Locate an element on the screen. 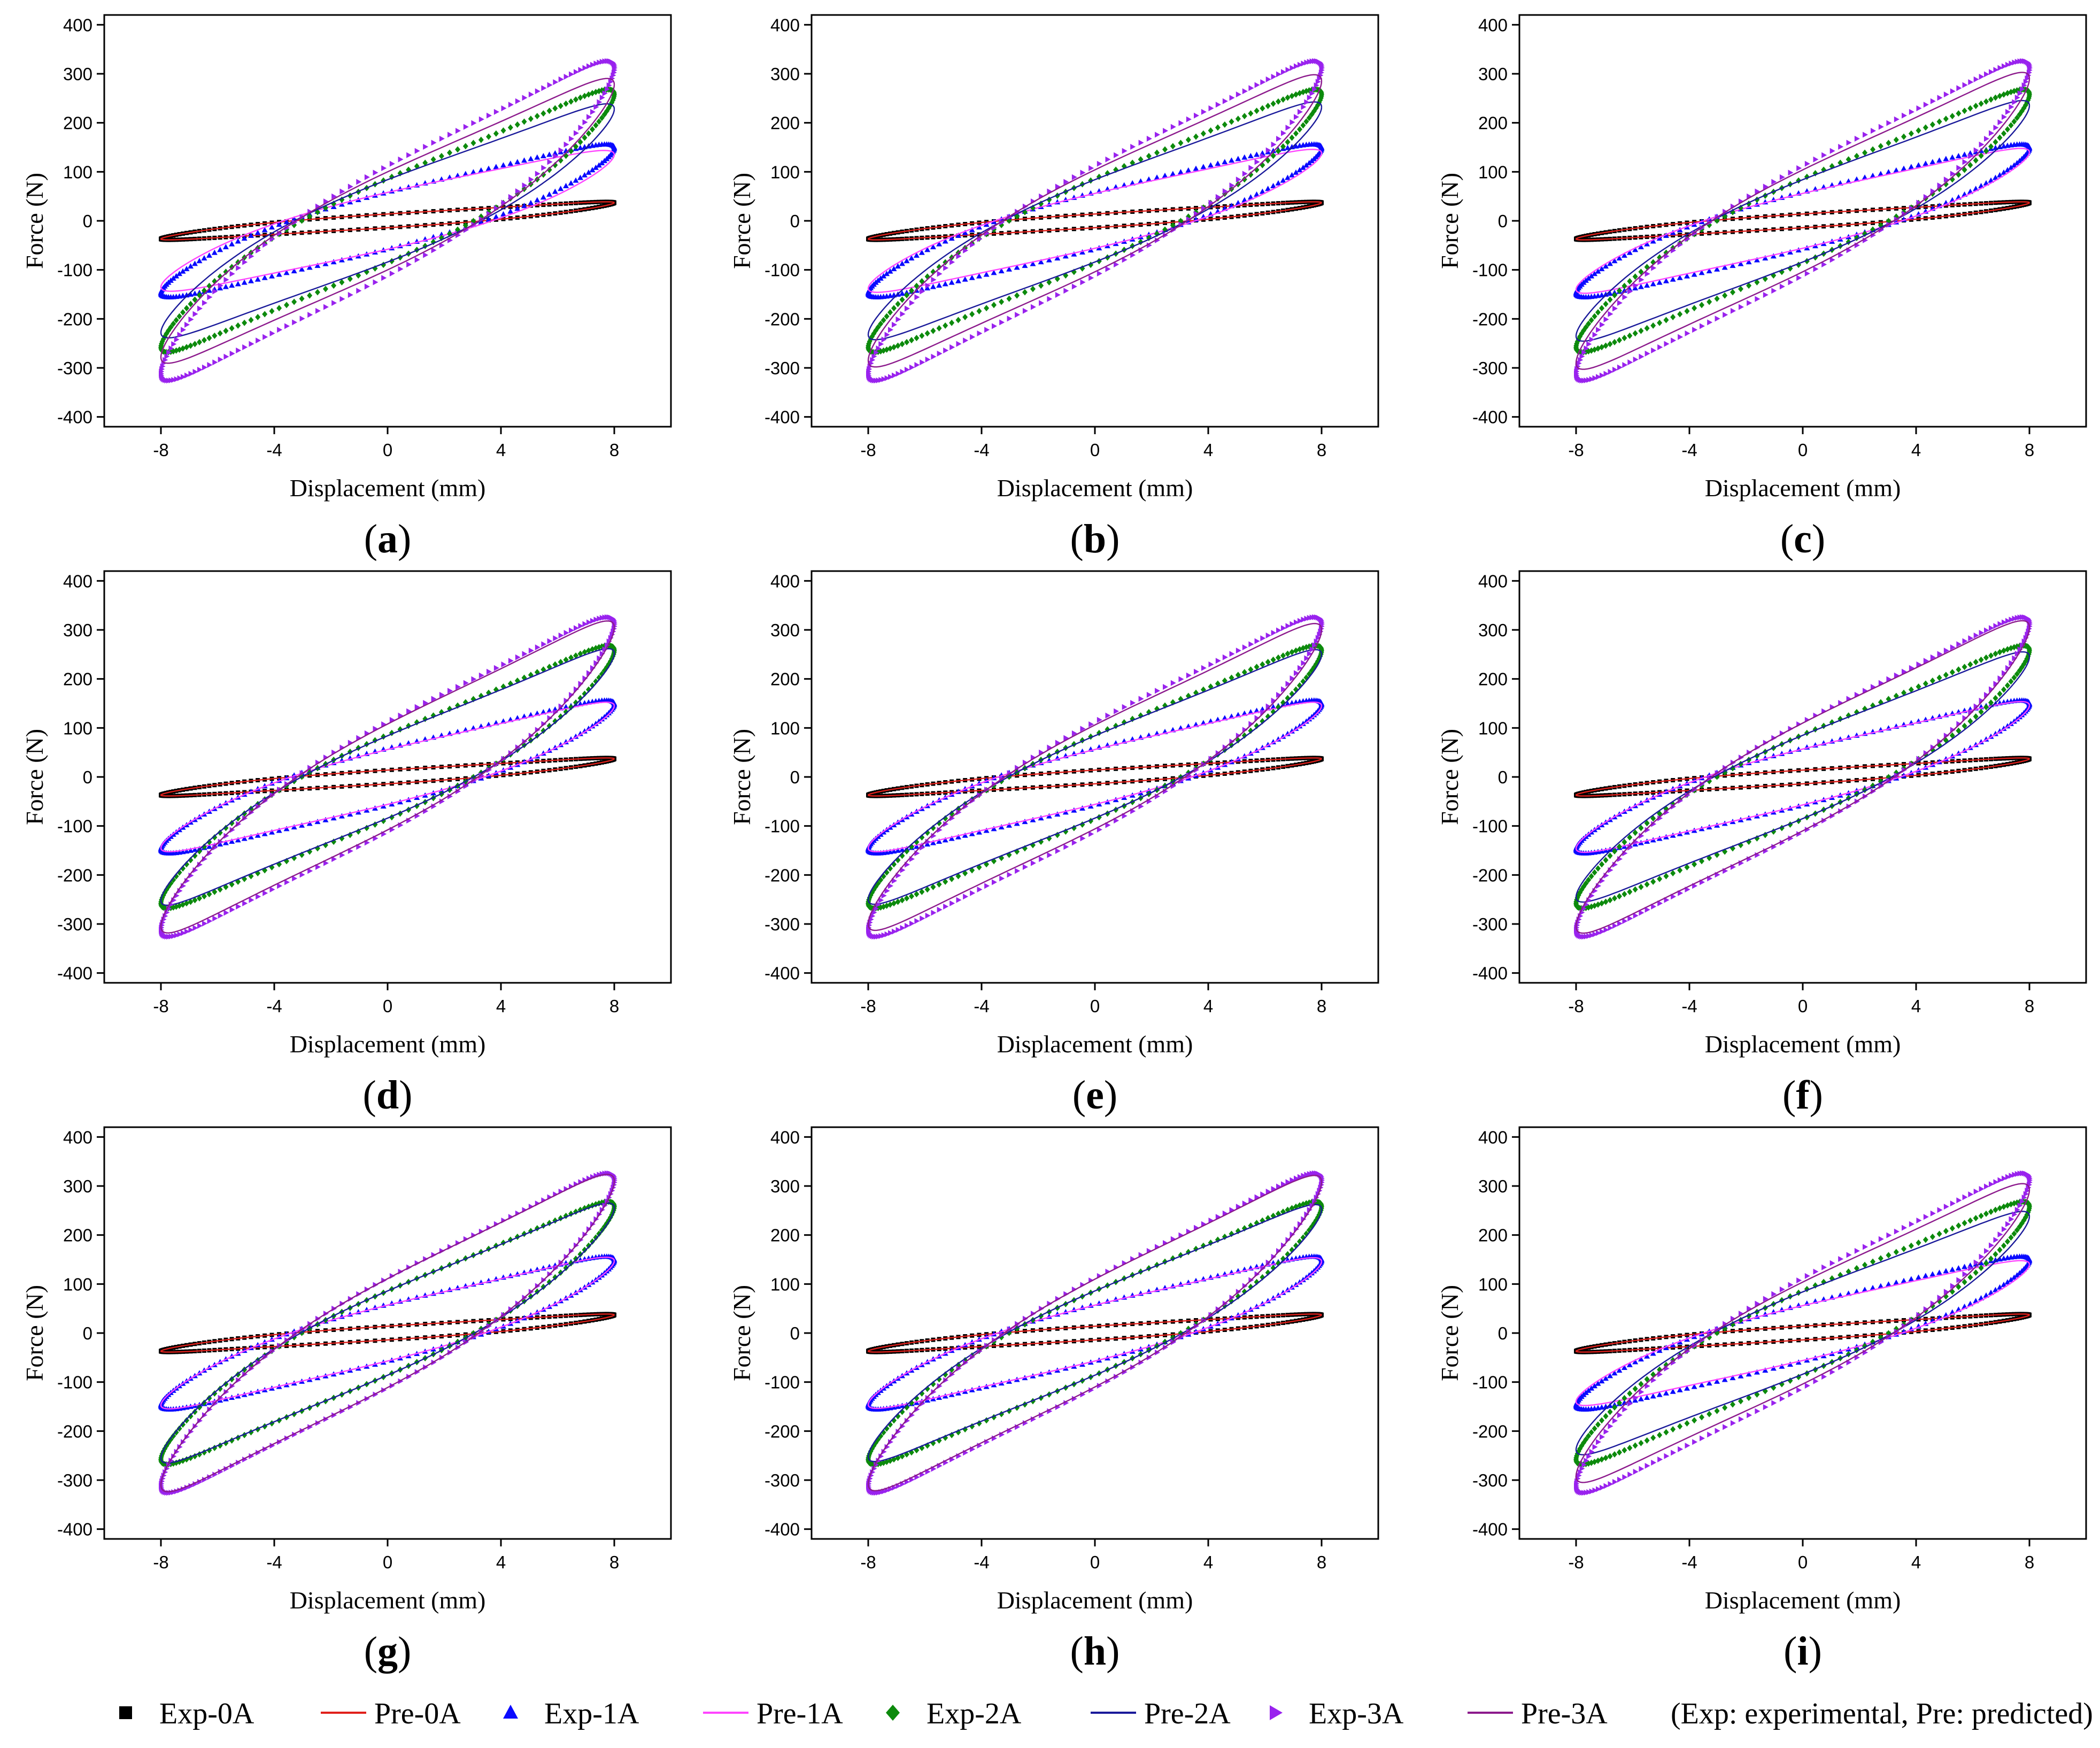  x-tick-label: -4 is located at coordinates (981, 1006).